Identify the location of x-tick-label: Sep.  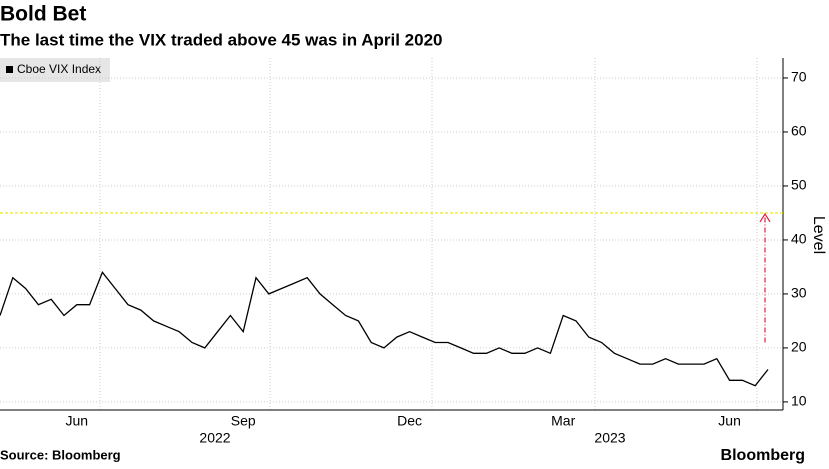
(243, 421).